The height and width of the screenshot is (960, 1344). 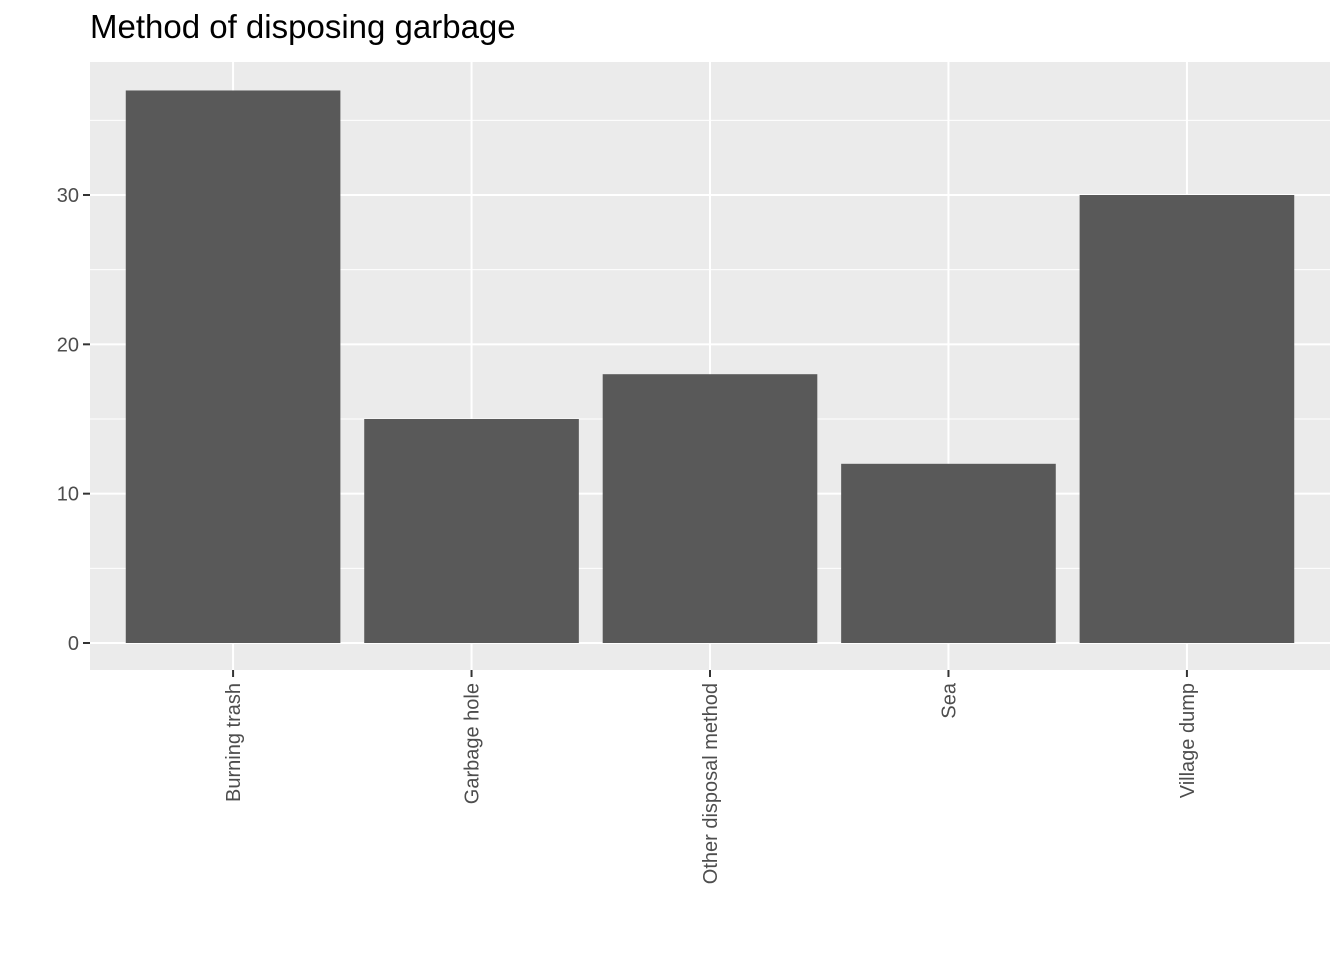 I want to click on y-tick-label: 10, so click(x=68, y=495).